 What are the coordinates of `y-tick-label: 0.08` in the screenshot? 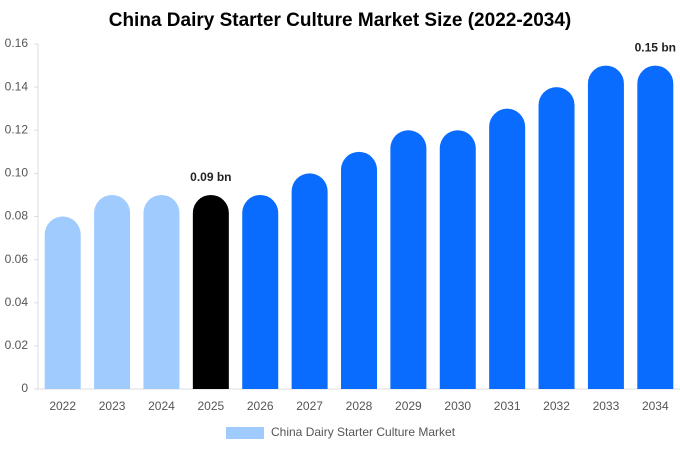 It's located at (17, 216).